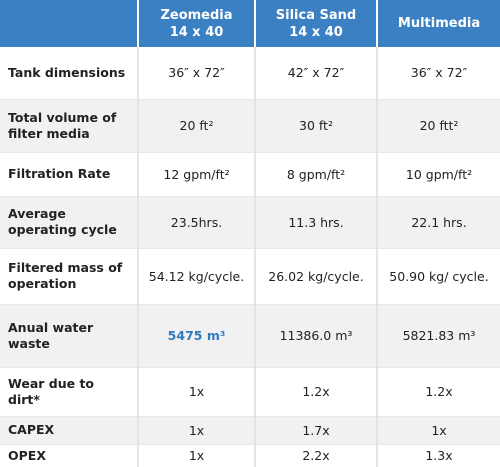 The width and height of the screenshot is (500, 467). I want to click on table-cell: 8 gpm/ft², so click(315, 174).